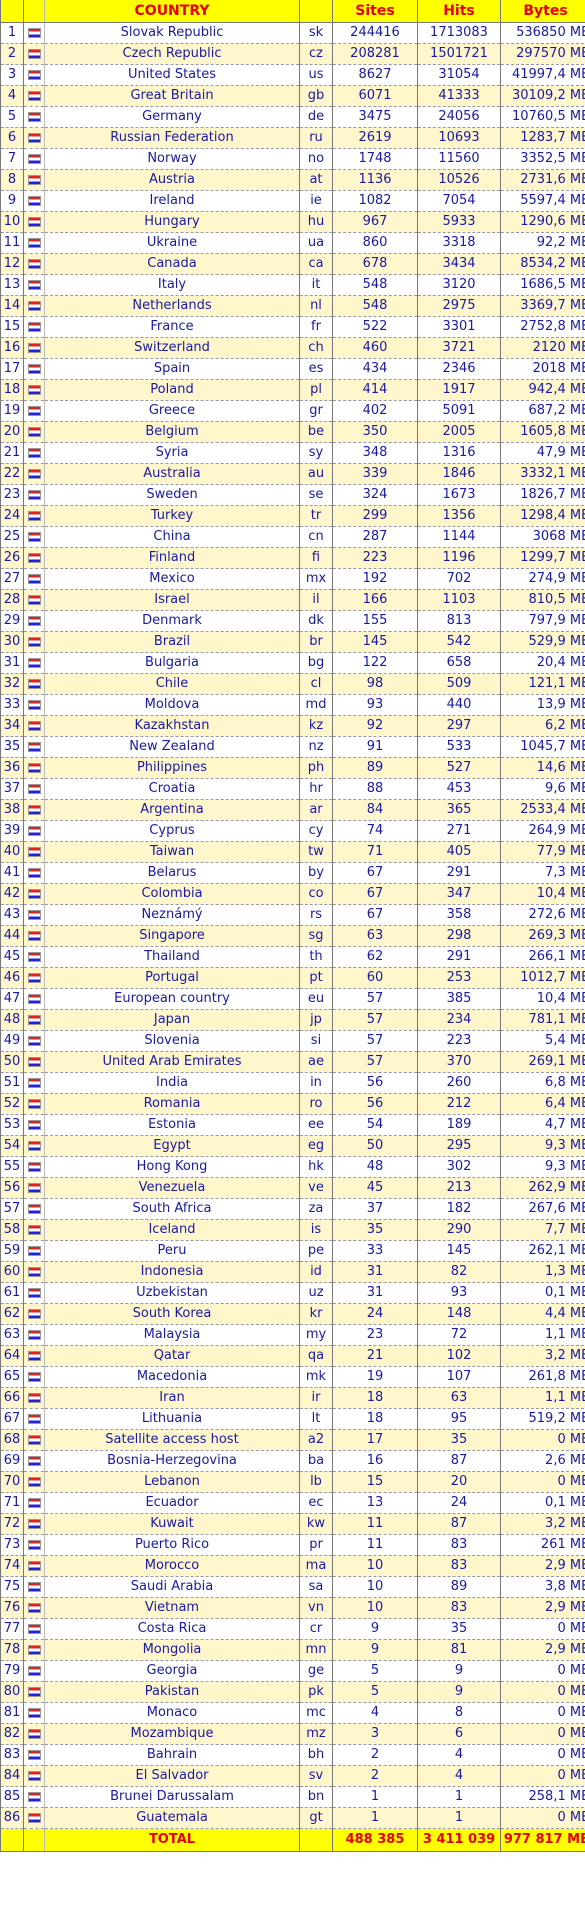 The image size is (585, 1921). What do you see at coordinates (292, 96) in the screenshot?
I see `table-row: 4 Great Britain gb 6071 41333 30109,2 MB` at bounding box center [292, 96].